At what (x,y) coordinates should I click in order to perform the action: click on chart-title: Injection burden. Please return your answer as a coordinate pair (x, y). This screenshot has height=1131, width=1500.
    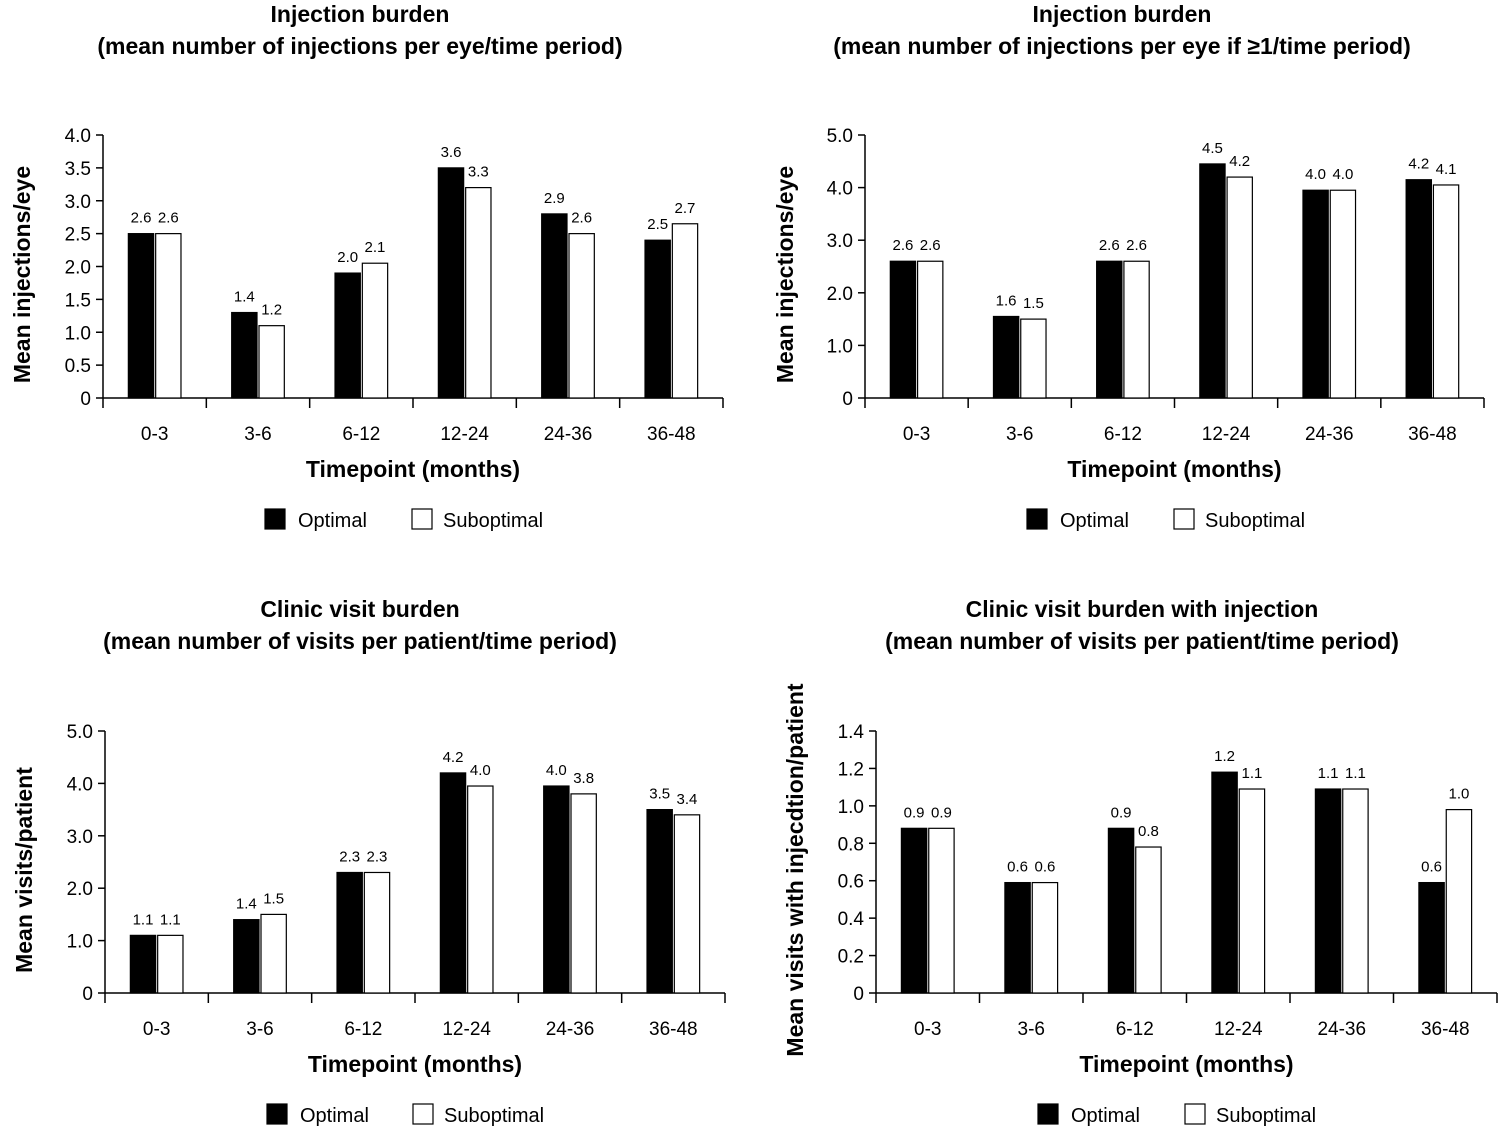
    Looking at the image, I should click on (360, 14).